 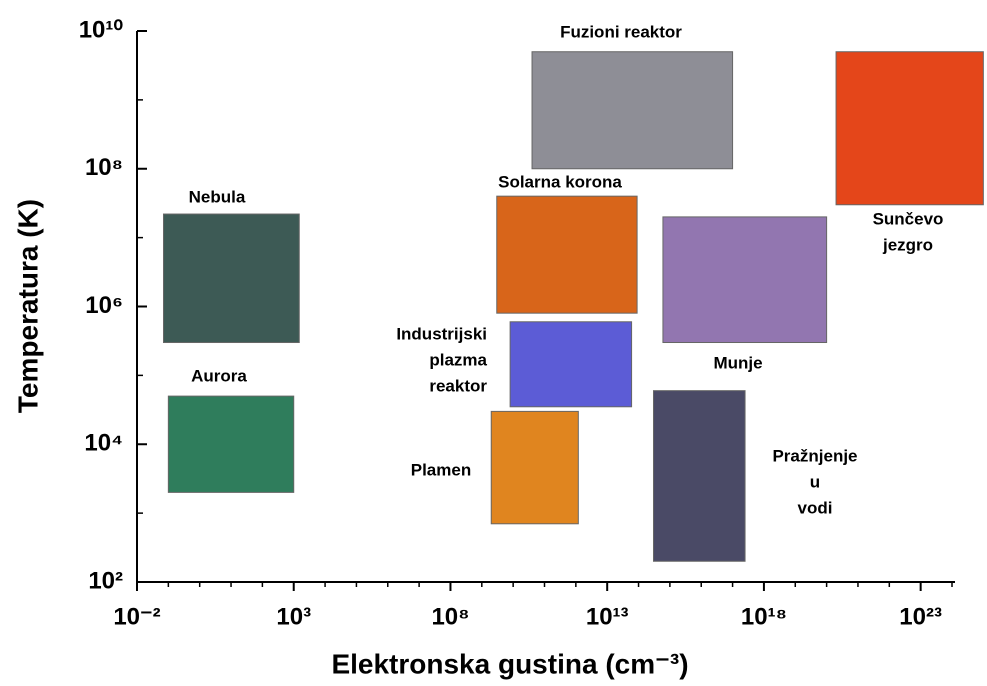 What do you see at coordinates (814, 455) in the screenshot?
I see `item-label: Pražnjenje` at bounding box center [814, 455].